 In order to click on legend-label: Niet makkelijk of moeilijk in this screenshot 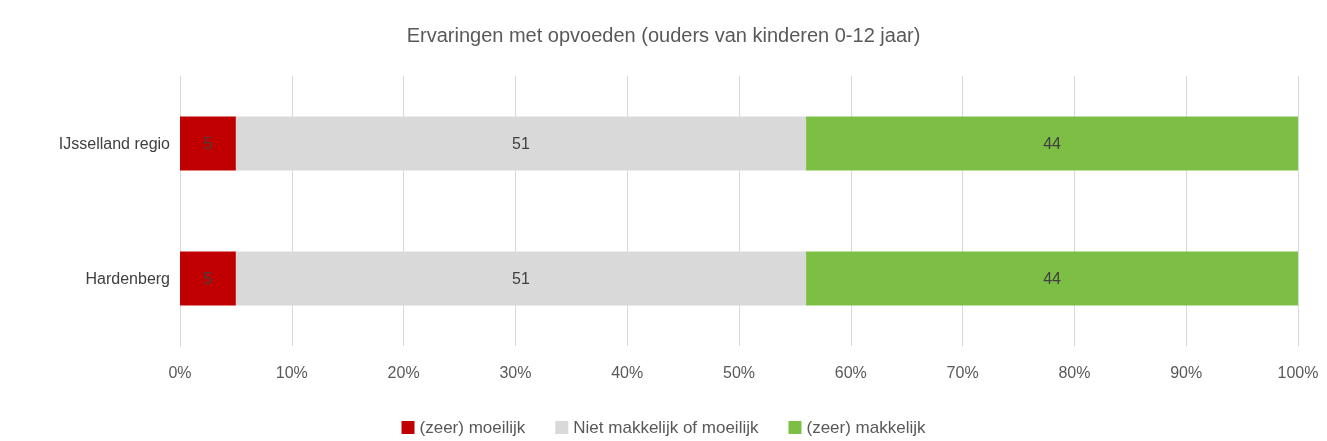, I will do `click(666, 427)`.